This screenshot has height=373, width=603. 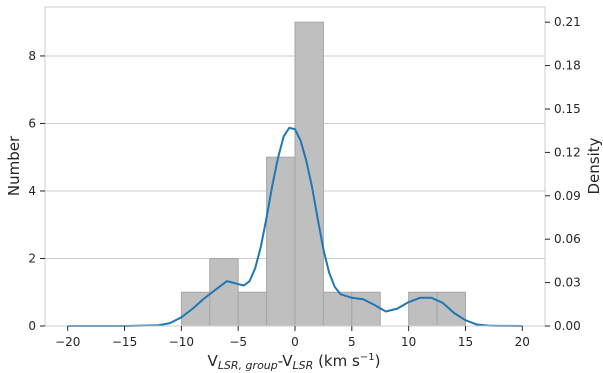 I want to click on x-axis-title-mid: -V, so click(x=286, y=361).